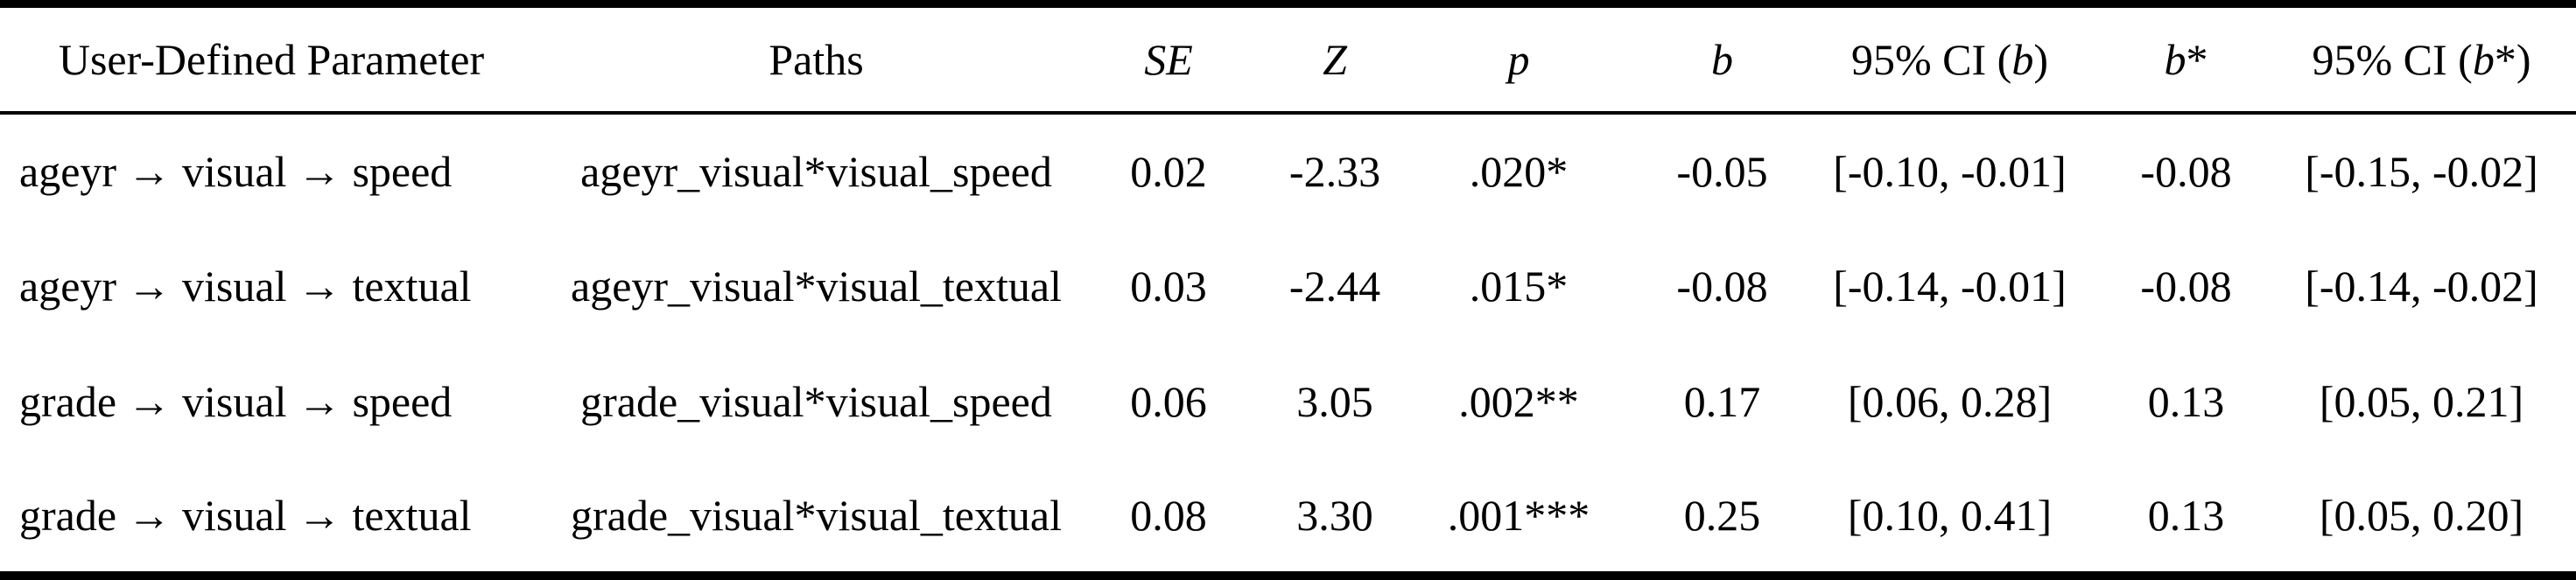  I want to click on header-label: SE, so click(1168, 59).